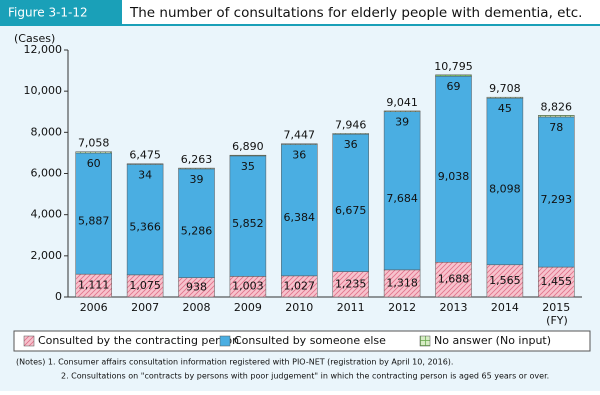 This screenshot has width=600, height=395. I want to click on figure-label-box, so click(61, 12).